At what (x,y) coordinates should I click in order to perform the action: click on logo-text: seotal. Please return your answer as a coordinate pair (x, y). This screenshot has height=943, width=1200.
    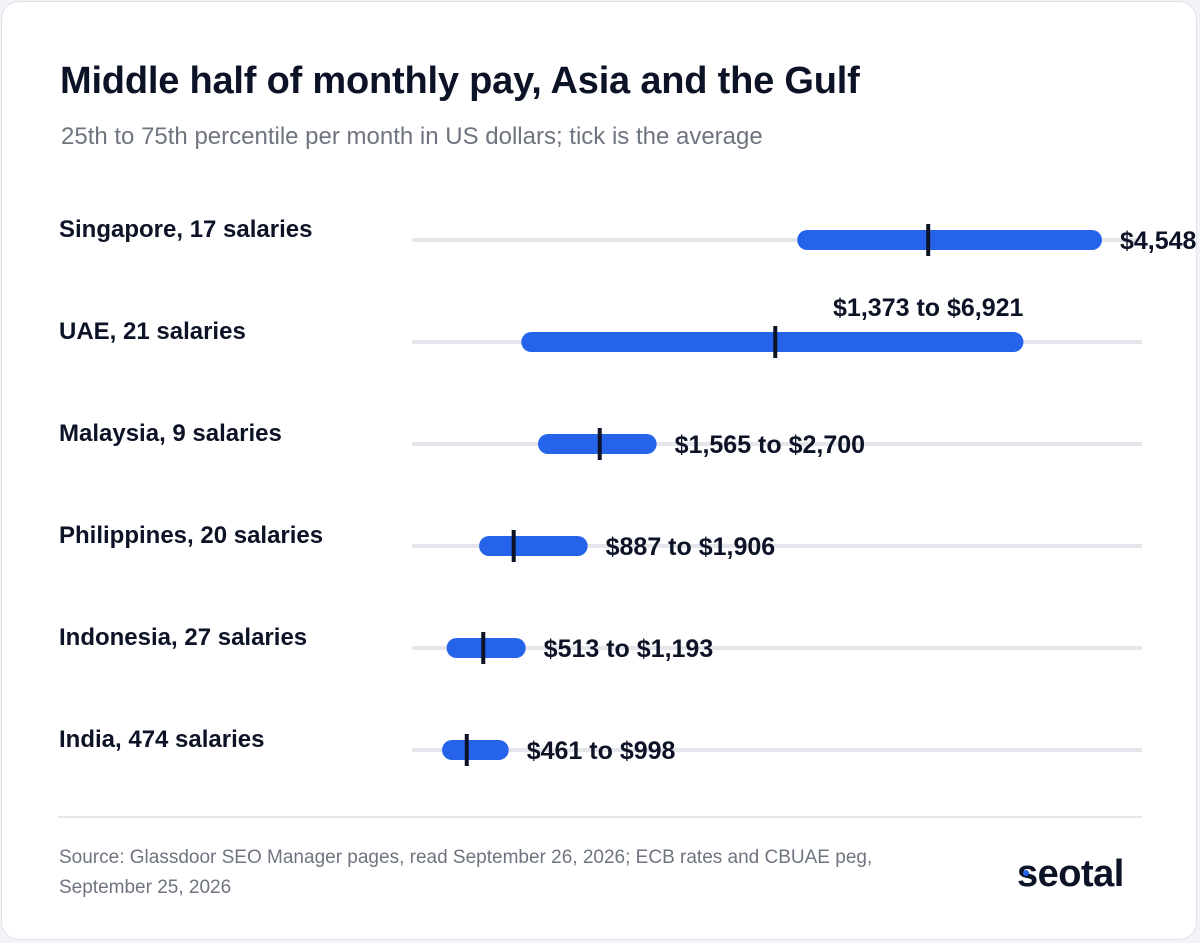
    Looking at the image, I should click on (1070, 874).